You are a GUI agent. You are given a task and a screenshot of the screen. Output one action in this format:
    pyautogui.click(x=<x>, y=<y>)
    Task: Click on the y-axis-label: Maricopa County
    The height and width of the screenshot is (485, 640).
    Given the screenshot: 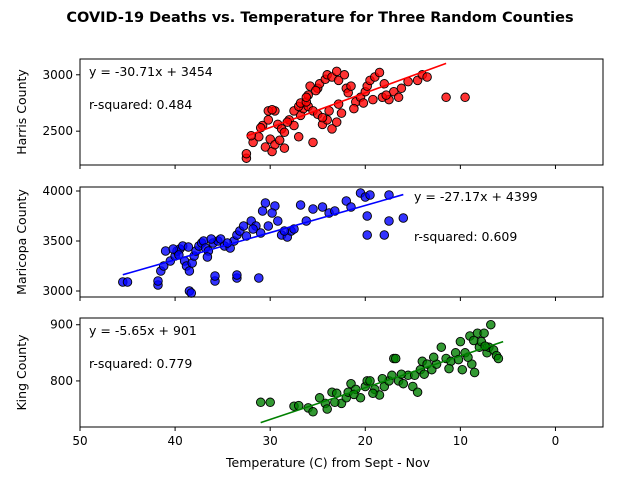 What is the action you would take?
    pyautogui.click(x=21, y=242)
    